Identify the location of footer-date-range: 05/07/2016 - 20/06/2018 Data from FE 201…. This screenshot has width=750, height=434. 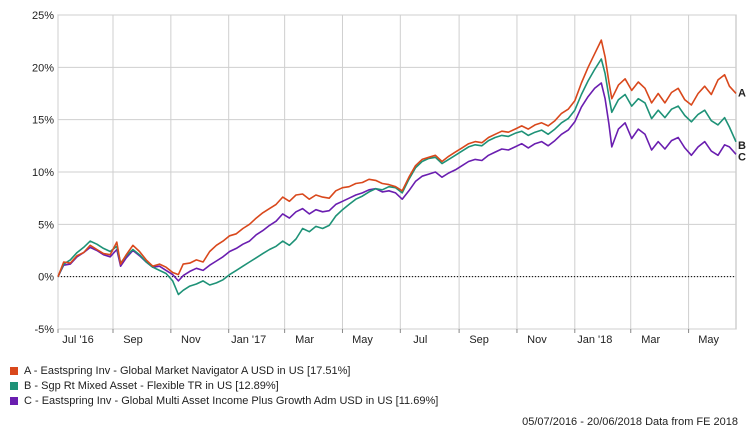
(630, 422).